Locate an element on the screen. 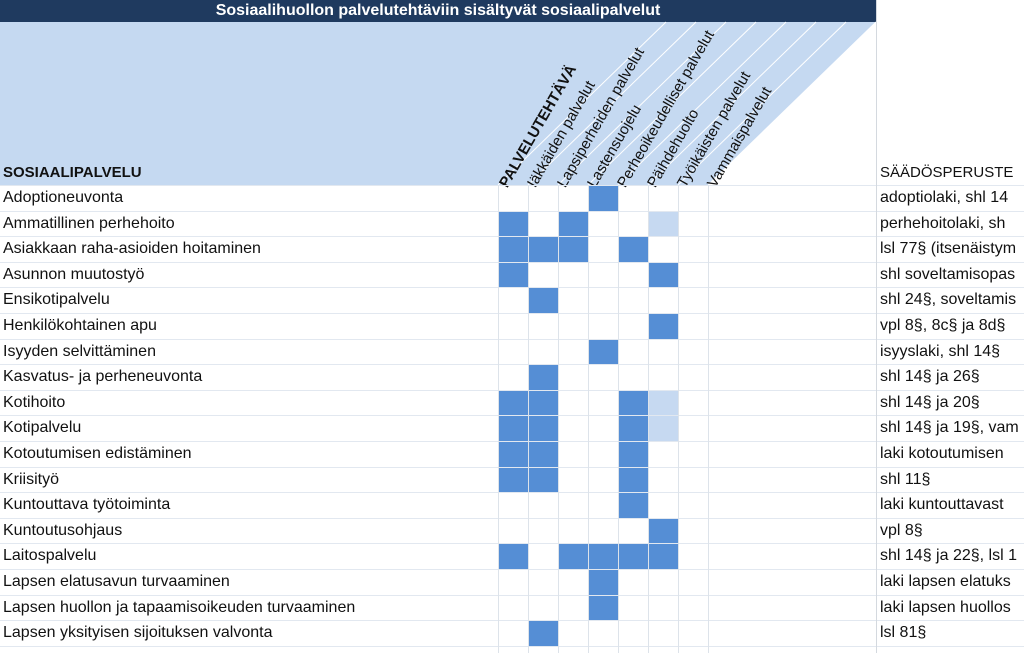  legal-basis: laki kotoutumisen is located at coordinates (942, 453).